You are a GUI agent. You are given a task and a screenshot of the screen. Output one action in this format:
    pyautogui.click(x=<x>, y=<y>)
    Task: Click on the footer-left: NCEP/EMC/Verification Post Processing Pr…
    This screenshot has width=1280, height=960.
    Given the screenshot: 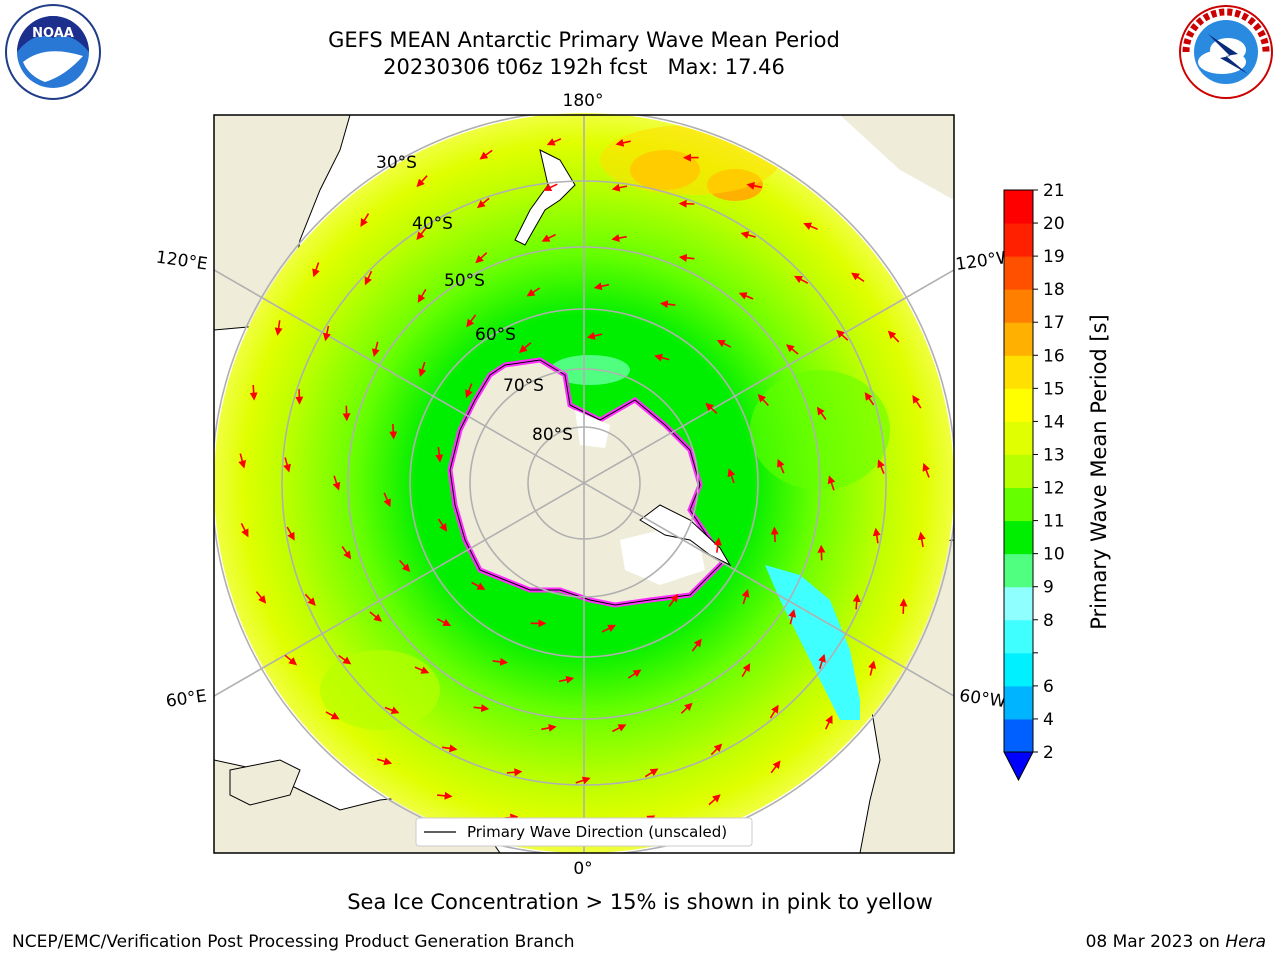 What is the action you would take?
    pyautogui.click(x=293, y=942)
    